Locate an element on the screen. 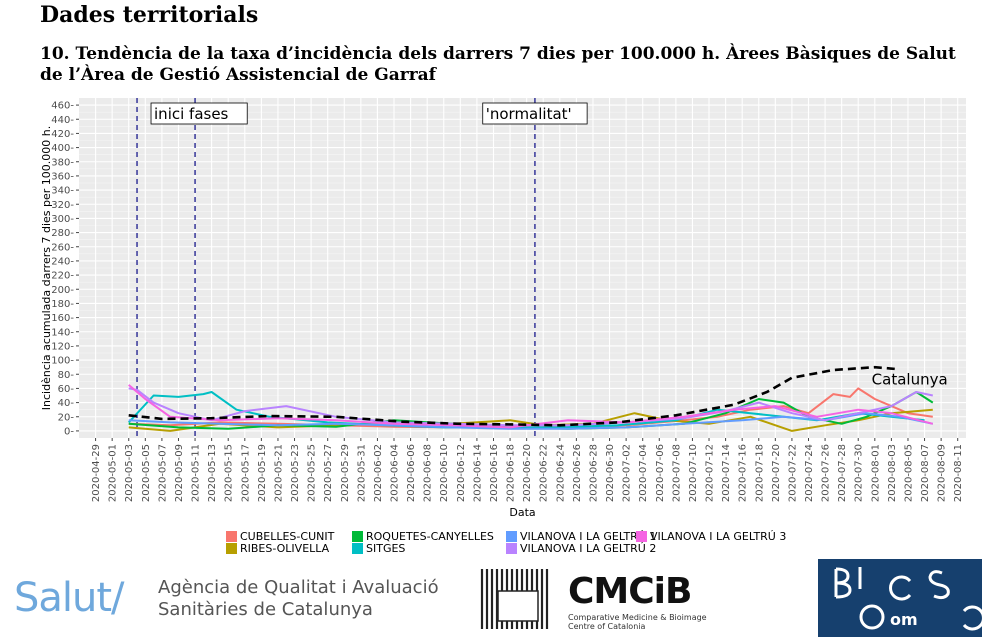 Image resolution: width=1000 pixels, height=643 pixels. x-tick-label: 2020-06-16 is located at coordinates (494, 473).